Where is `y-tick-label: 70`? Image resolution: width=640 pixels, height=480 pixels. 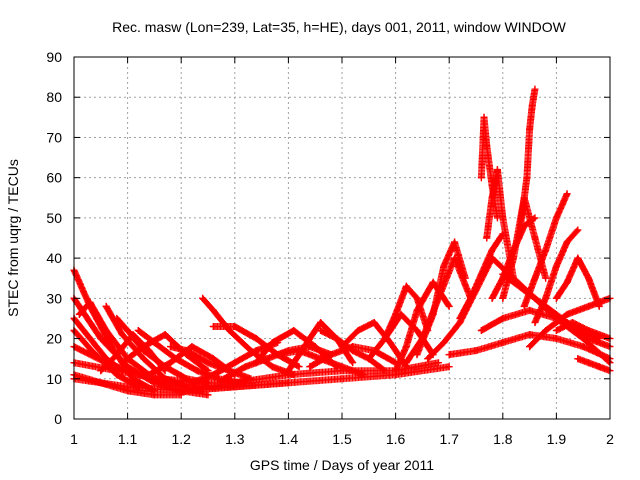 y-tick-label: 70 is located at coordinates (54, 137).